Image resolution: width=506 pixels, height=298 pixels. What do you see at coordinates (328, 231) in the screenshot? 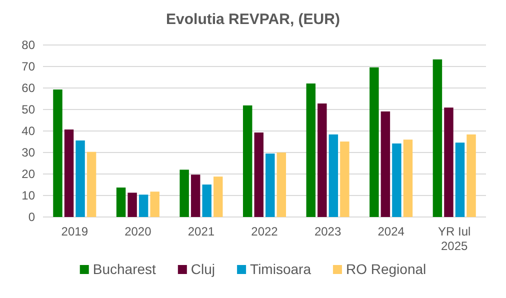
I see `x-tick-label: 2023` at bounding box center [328, 231].